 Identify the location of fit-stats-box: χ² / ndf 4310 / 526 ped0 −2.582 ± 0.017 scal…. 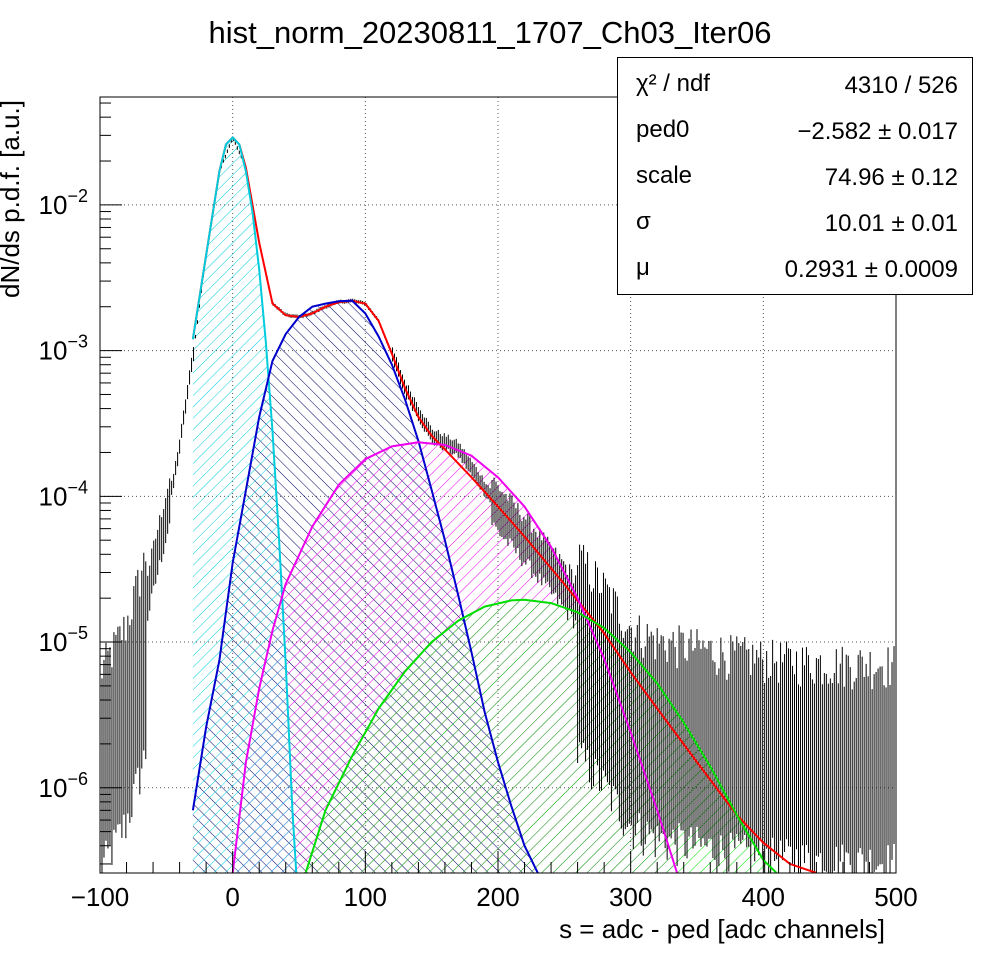
(795, 176).